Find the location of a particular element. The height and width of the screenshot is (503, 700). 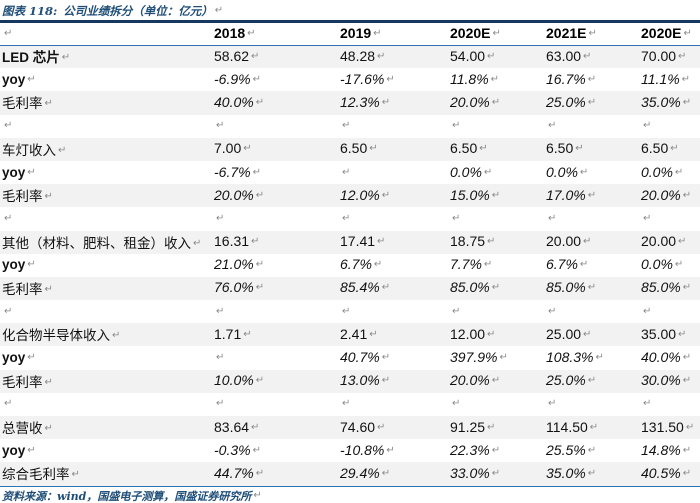

table-row-margin: 毛利率 ↵ 40.0% ↵ 12.3% ↵ 20.0% ↵ 25.0% ↵ 35.0% ↵ is located at coordinates (350, 103).